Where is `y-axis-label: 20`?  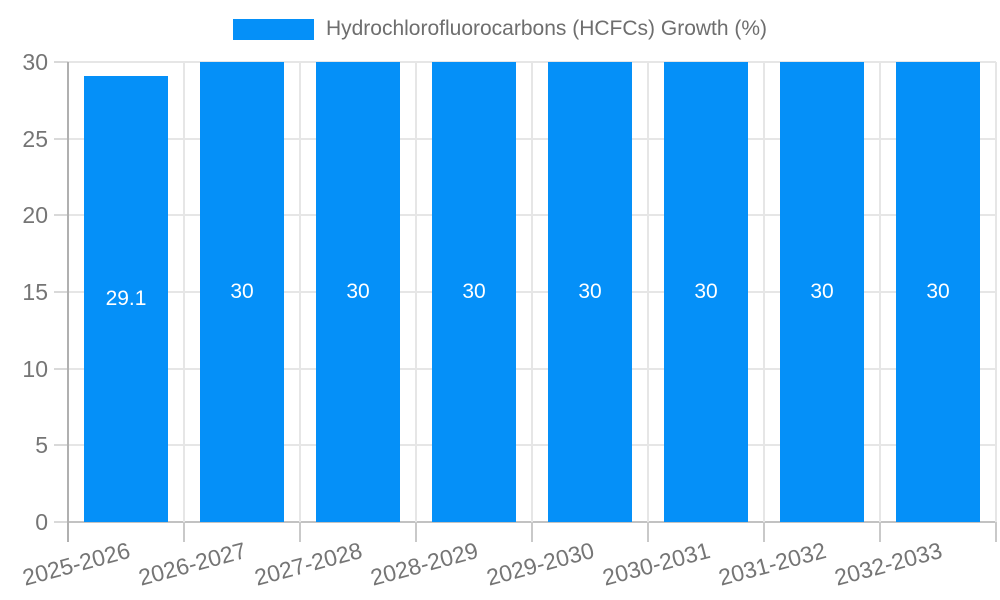
y-axis-label: 20 is located at coordinates (35, 215).